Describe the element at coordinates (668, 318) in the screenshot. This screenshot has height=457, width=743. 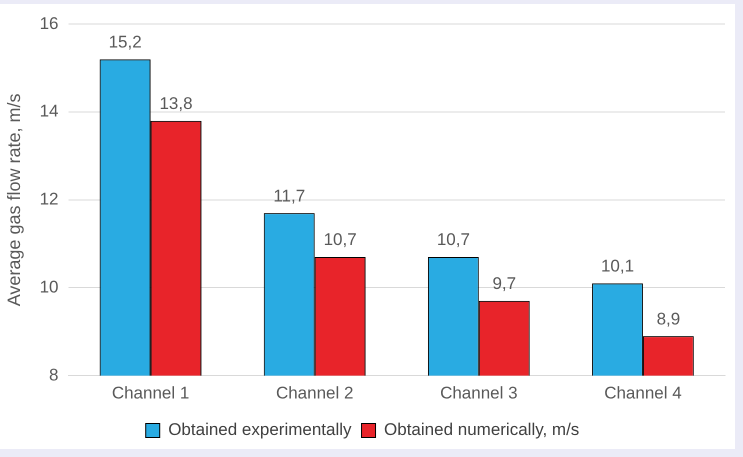
I see `data-label: 8,9` at that location.